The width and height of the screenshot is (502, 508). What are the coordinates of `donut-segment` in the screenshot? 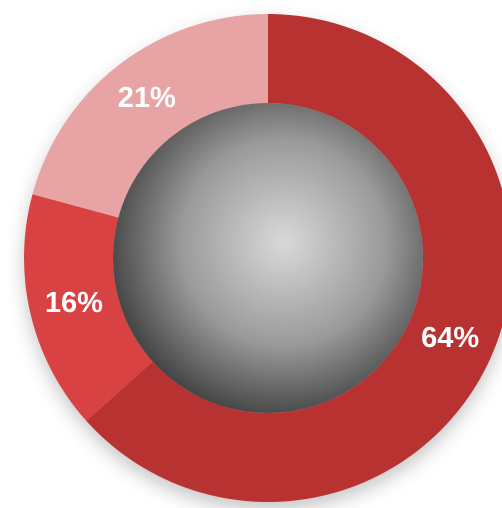 It's located at (88, 307).